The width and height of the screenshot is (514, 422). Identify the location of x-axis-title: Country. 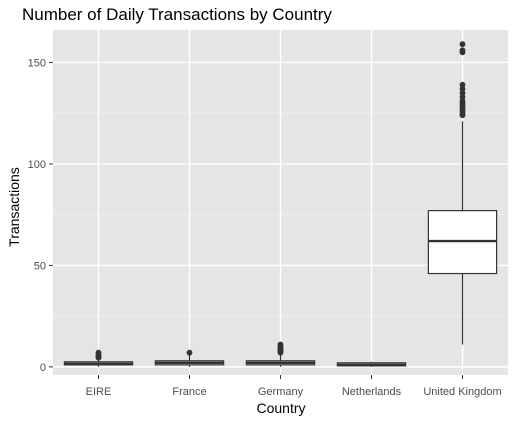
(280, 408).